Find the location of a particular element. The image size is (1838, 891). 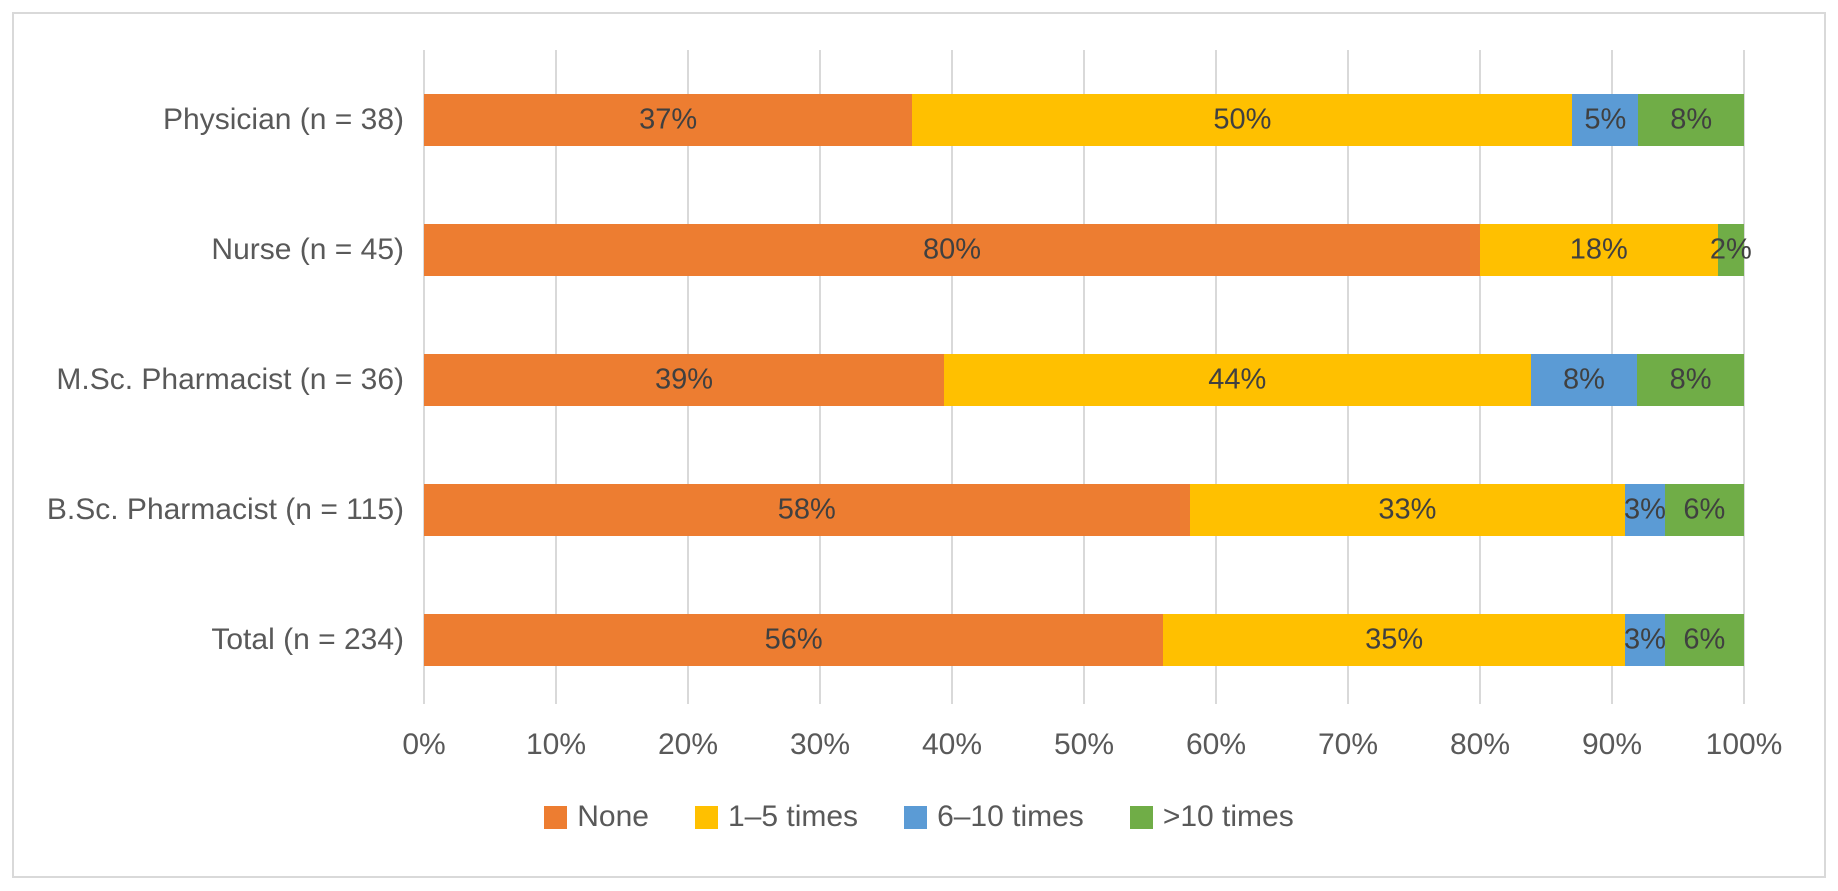

bar-segment: 50% is located at coordinates (1242, 120).